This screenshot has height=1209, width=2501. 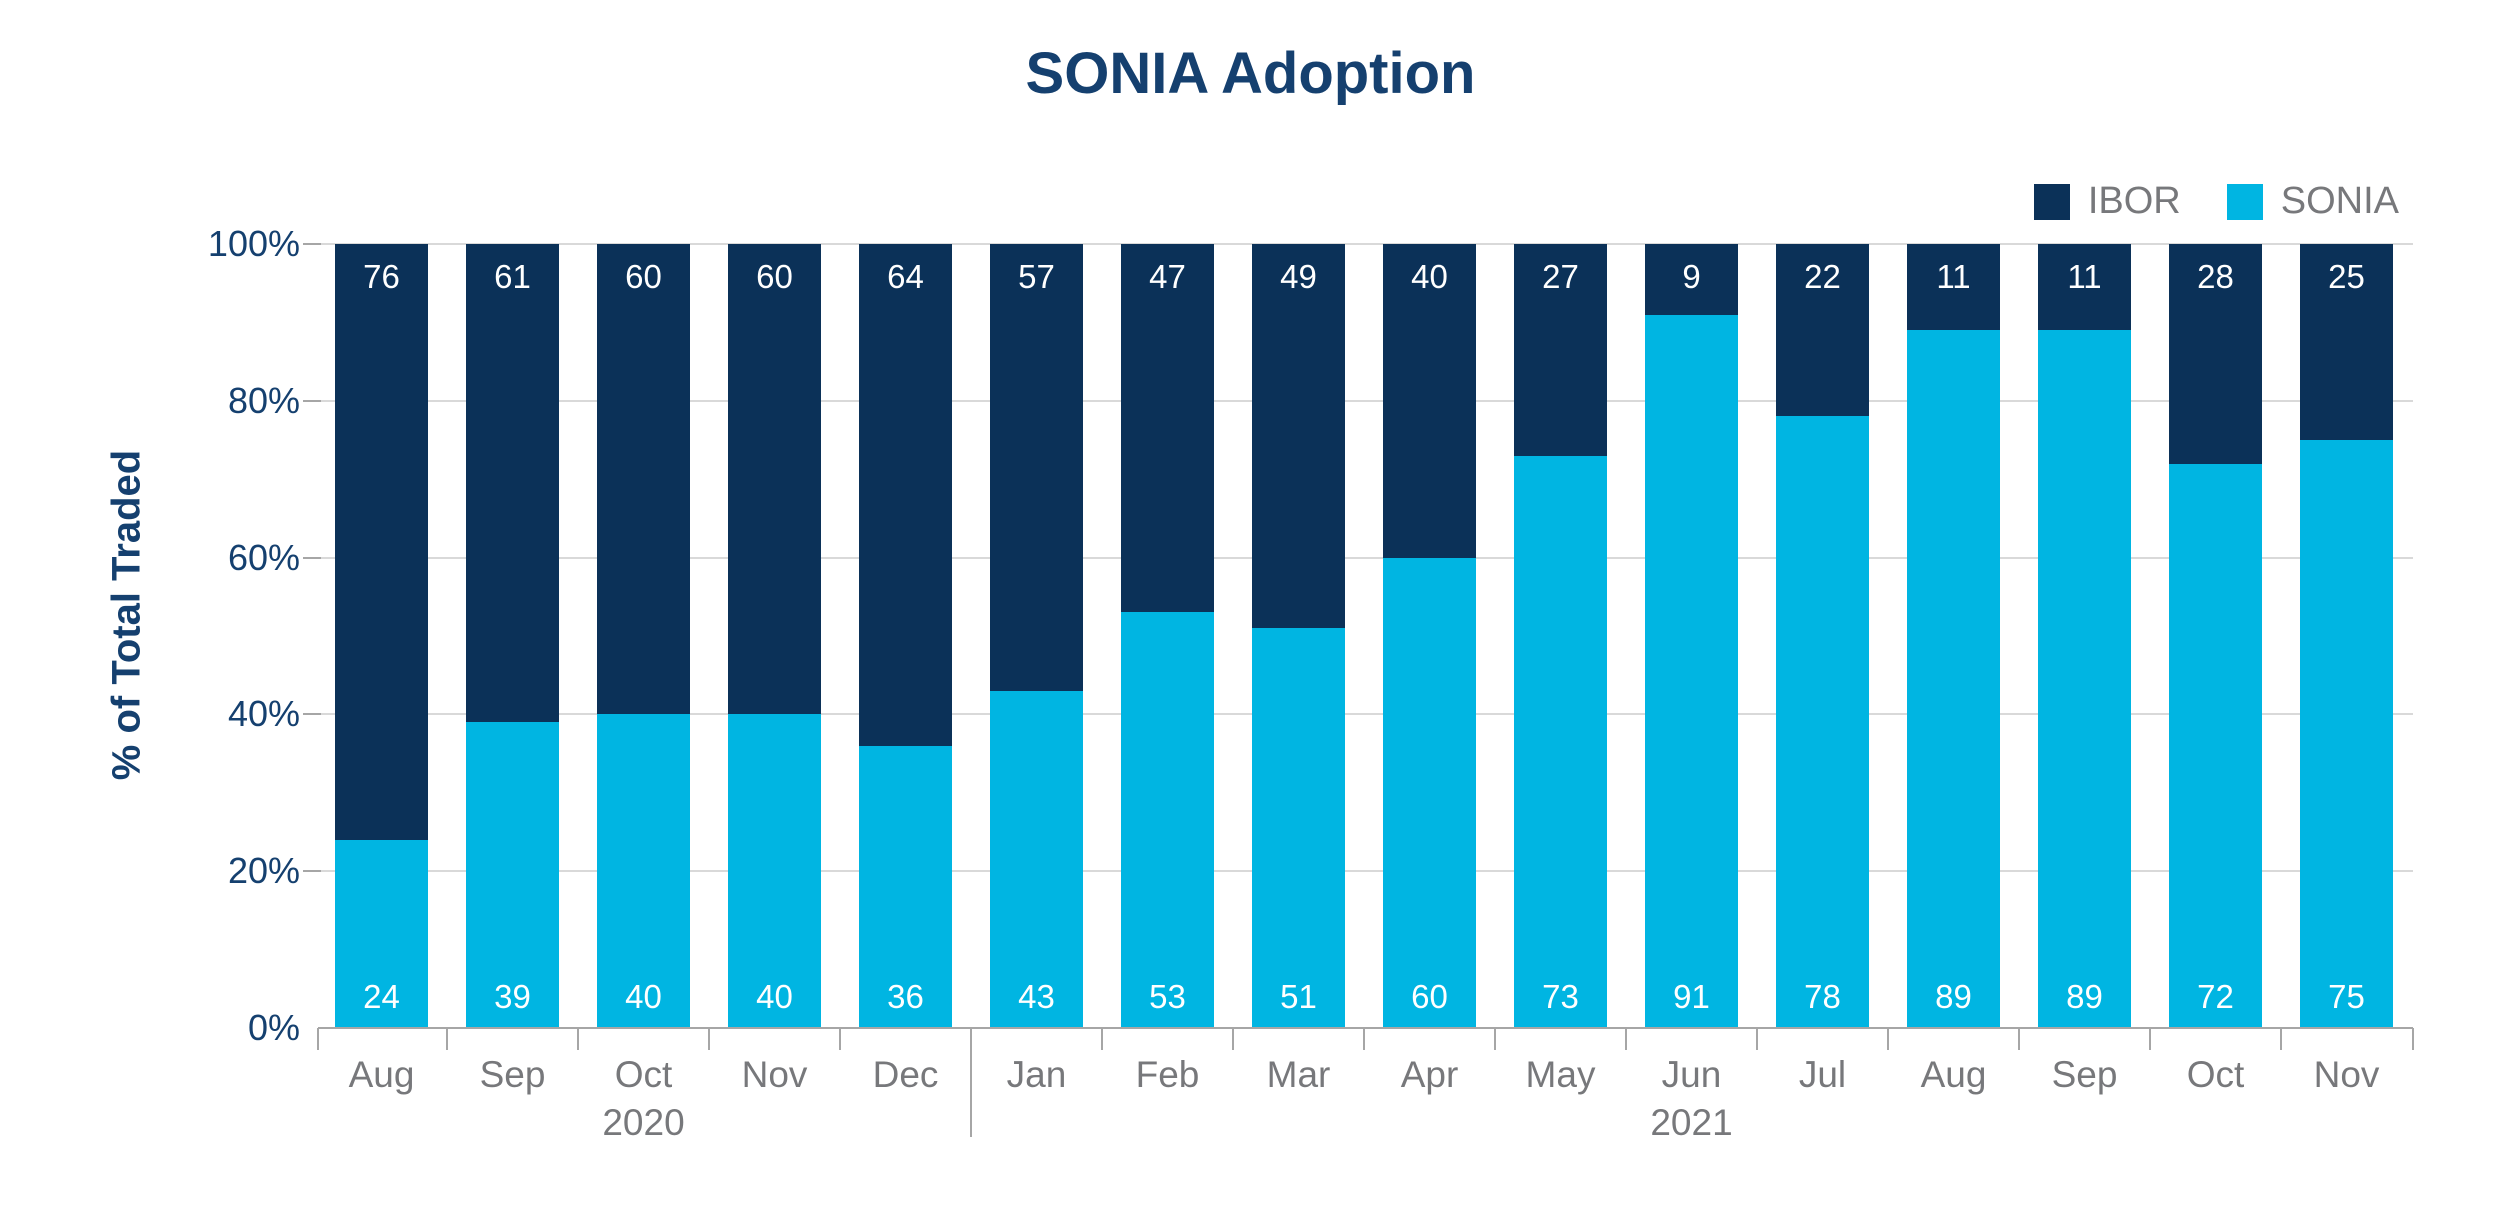 I want to click on bar-jan-2021: 57 43, so click(x=1036, y=636).